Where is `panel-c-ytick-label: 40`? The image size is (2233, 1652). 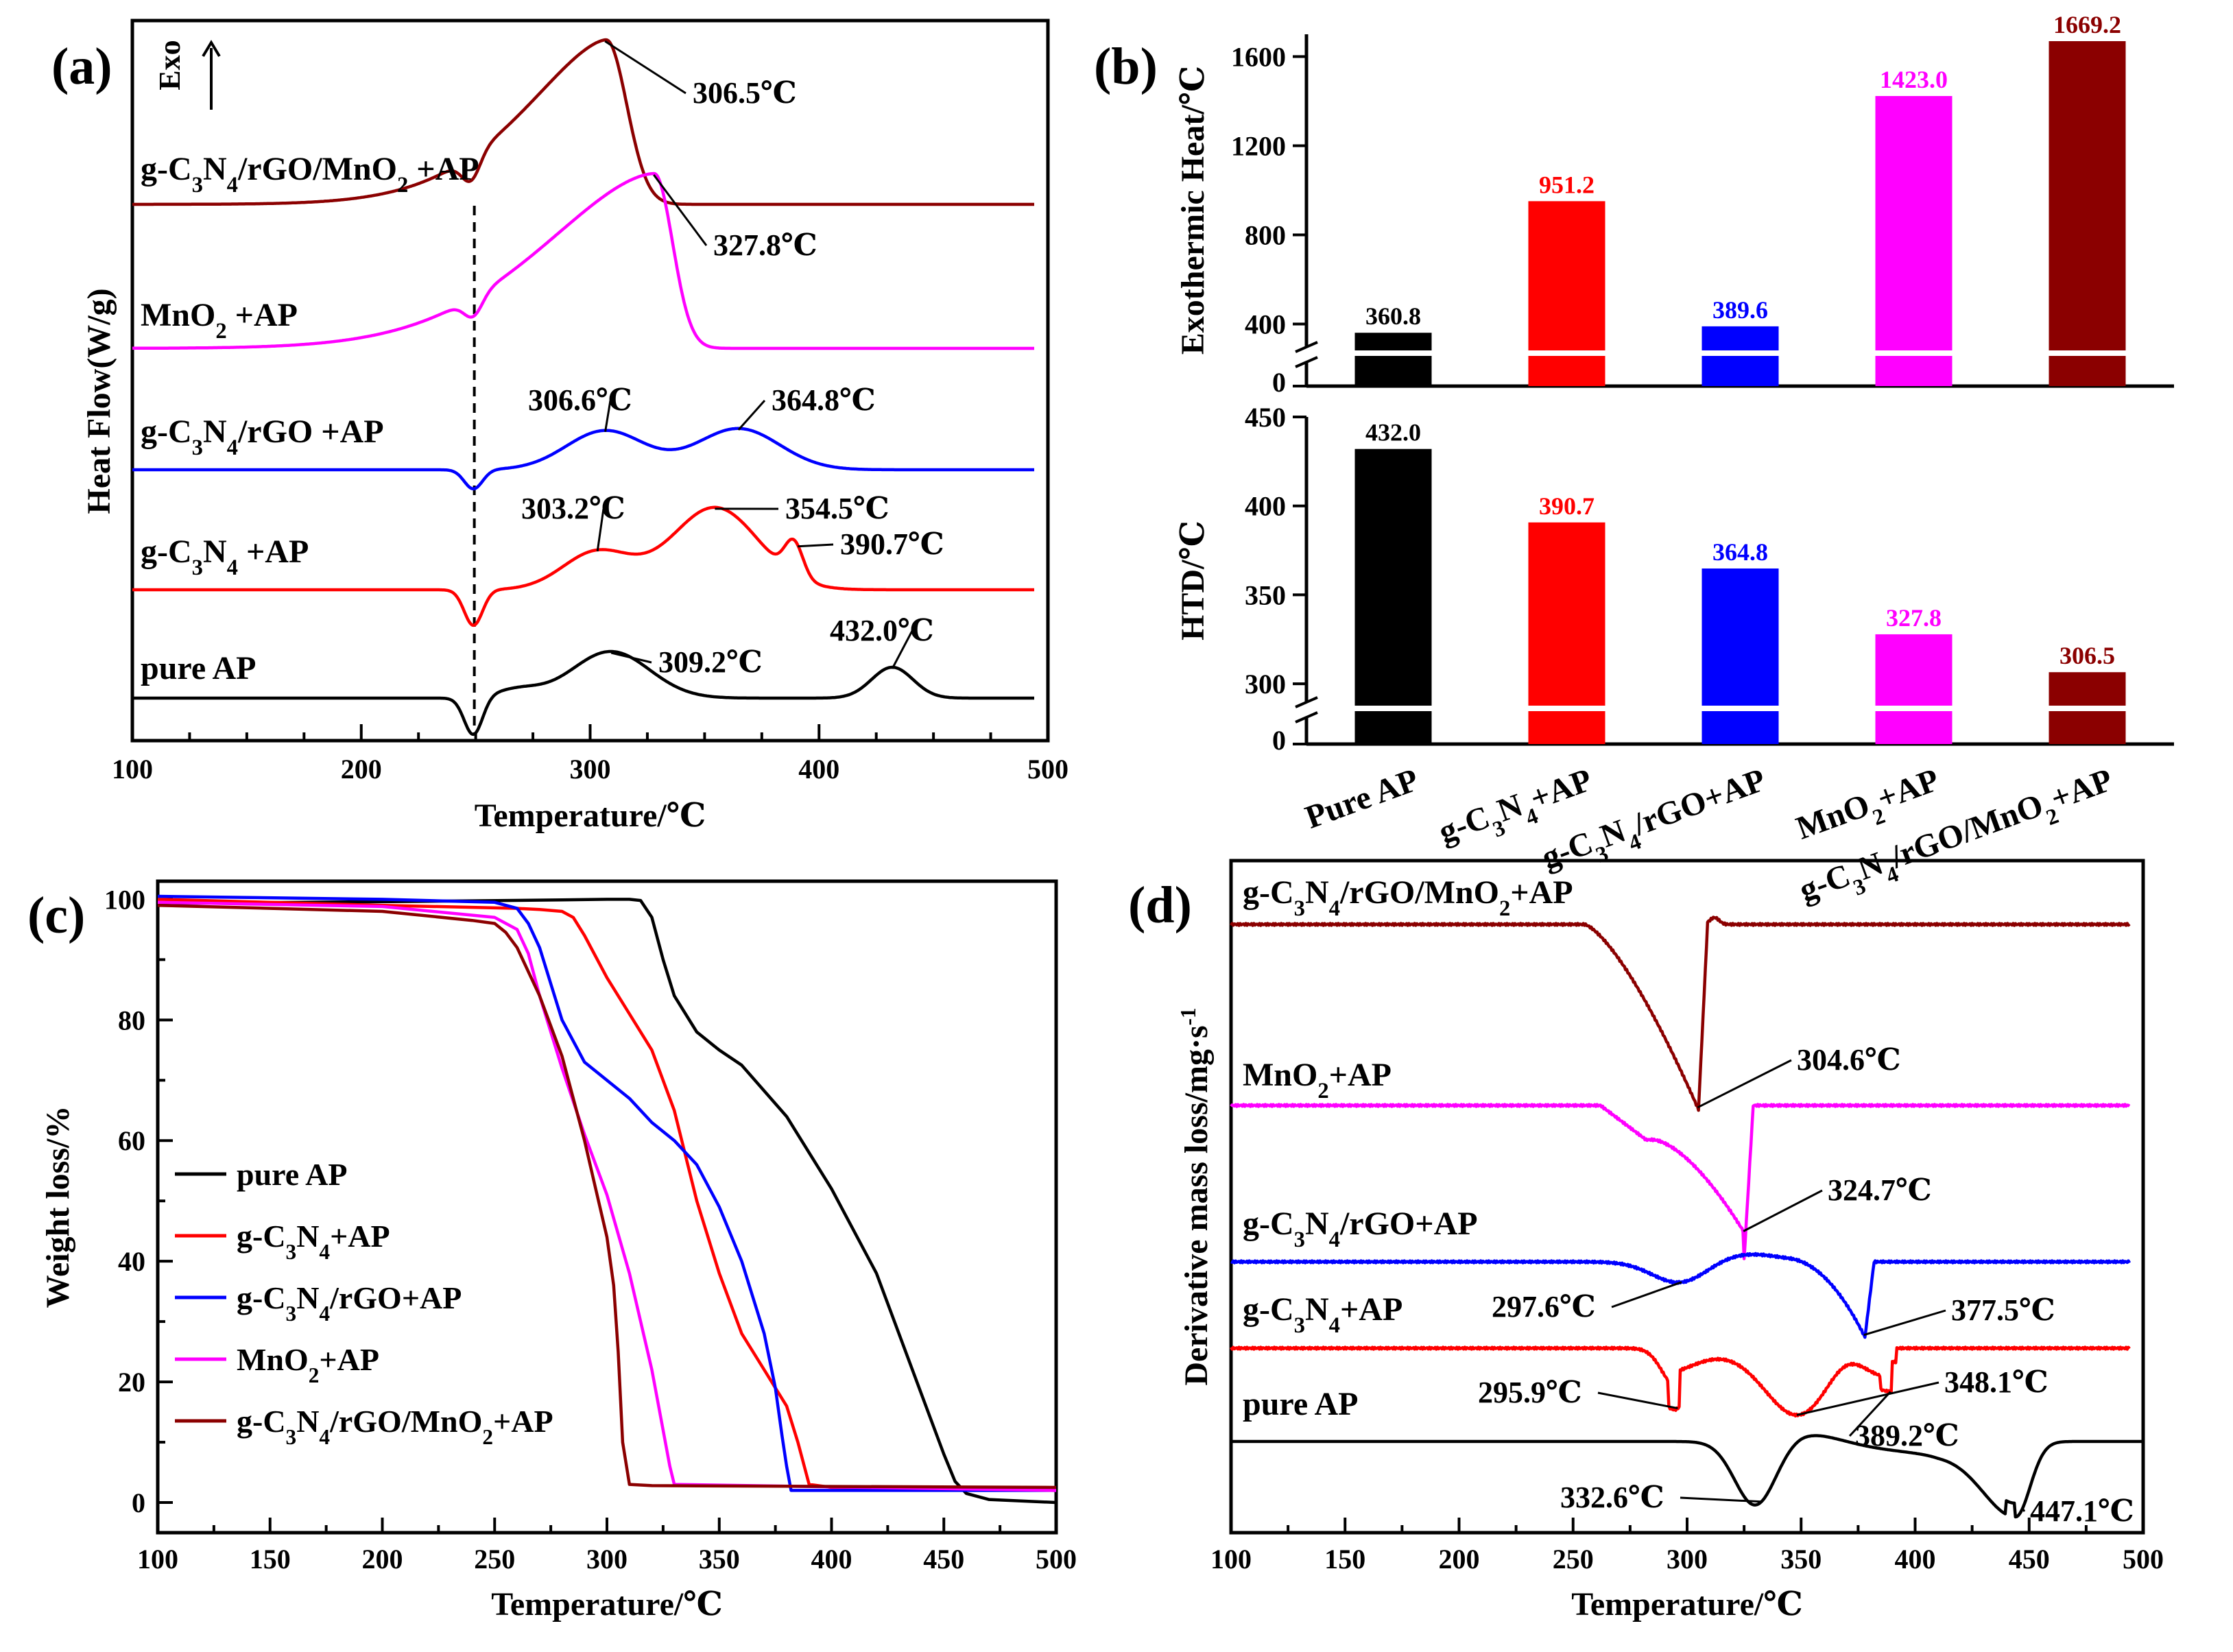 panel-c-ytick-label: 40 is located at coordinates (131, 1261).